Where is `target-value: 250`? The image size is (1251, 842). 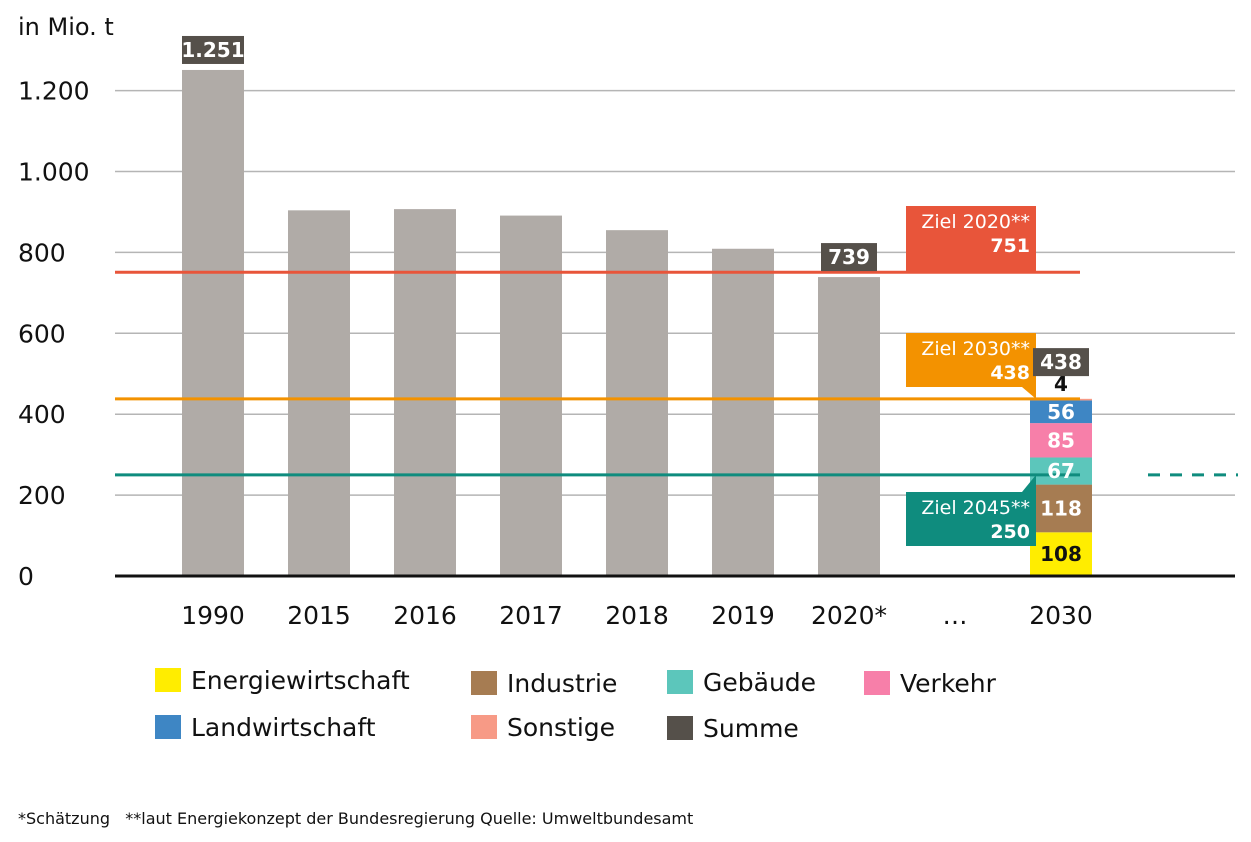 target-value: 250 is located at coordinates (1010, 532).